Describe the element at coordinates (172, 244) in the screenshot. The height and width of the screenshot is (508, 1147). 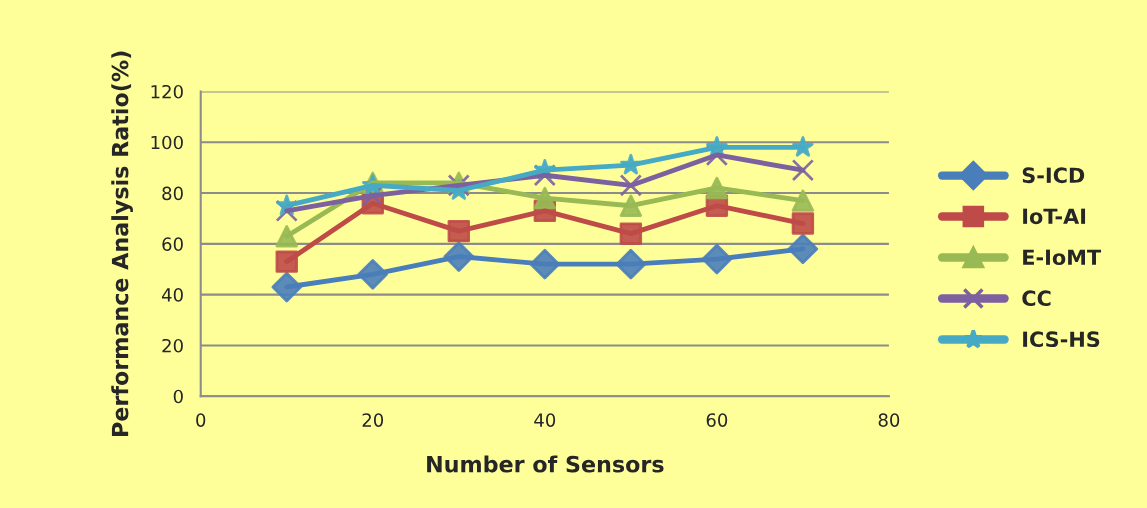
I see `y-tick-label: 60` at that location.